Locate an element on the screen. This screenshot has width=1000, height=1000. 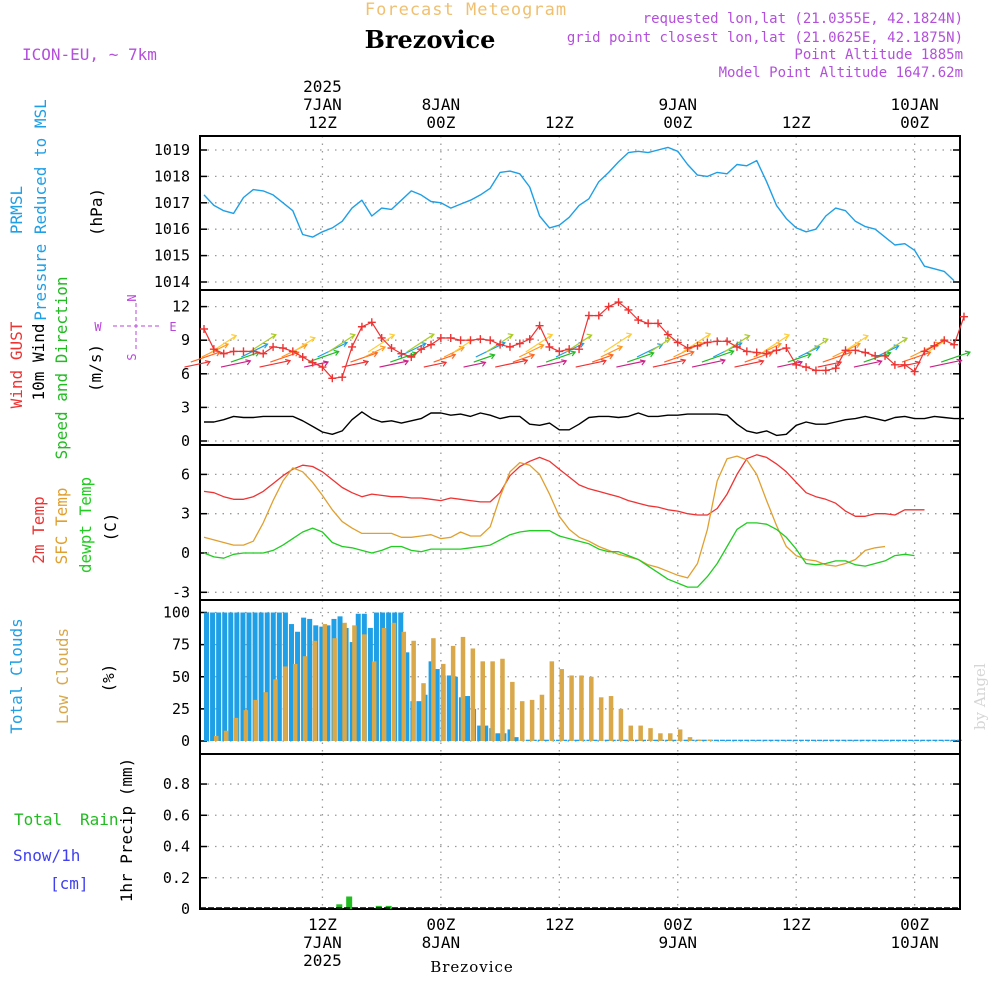
y-tick-label: 25 is located at coordinates (181, 709).